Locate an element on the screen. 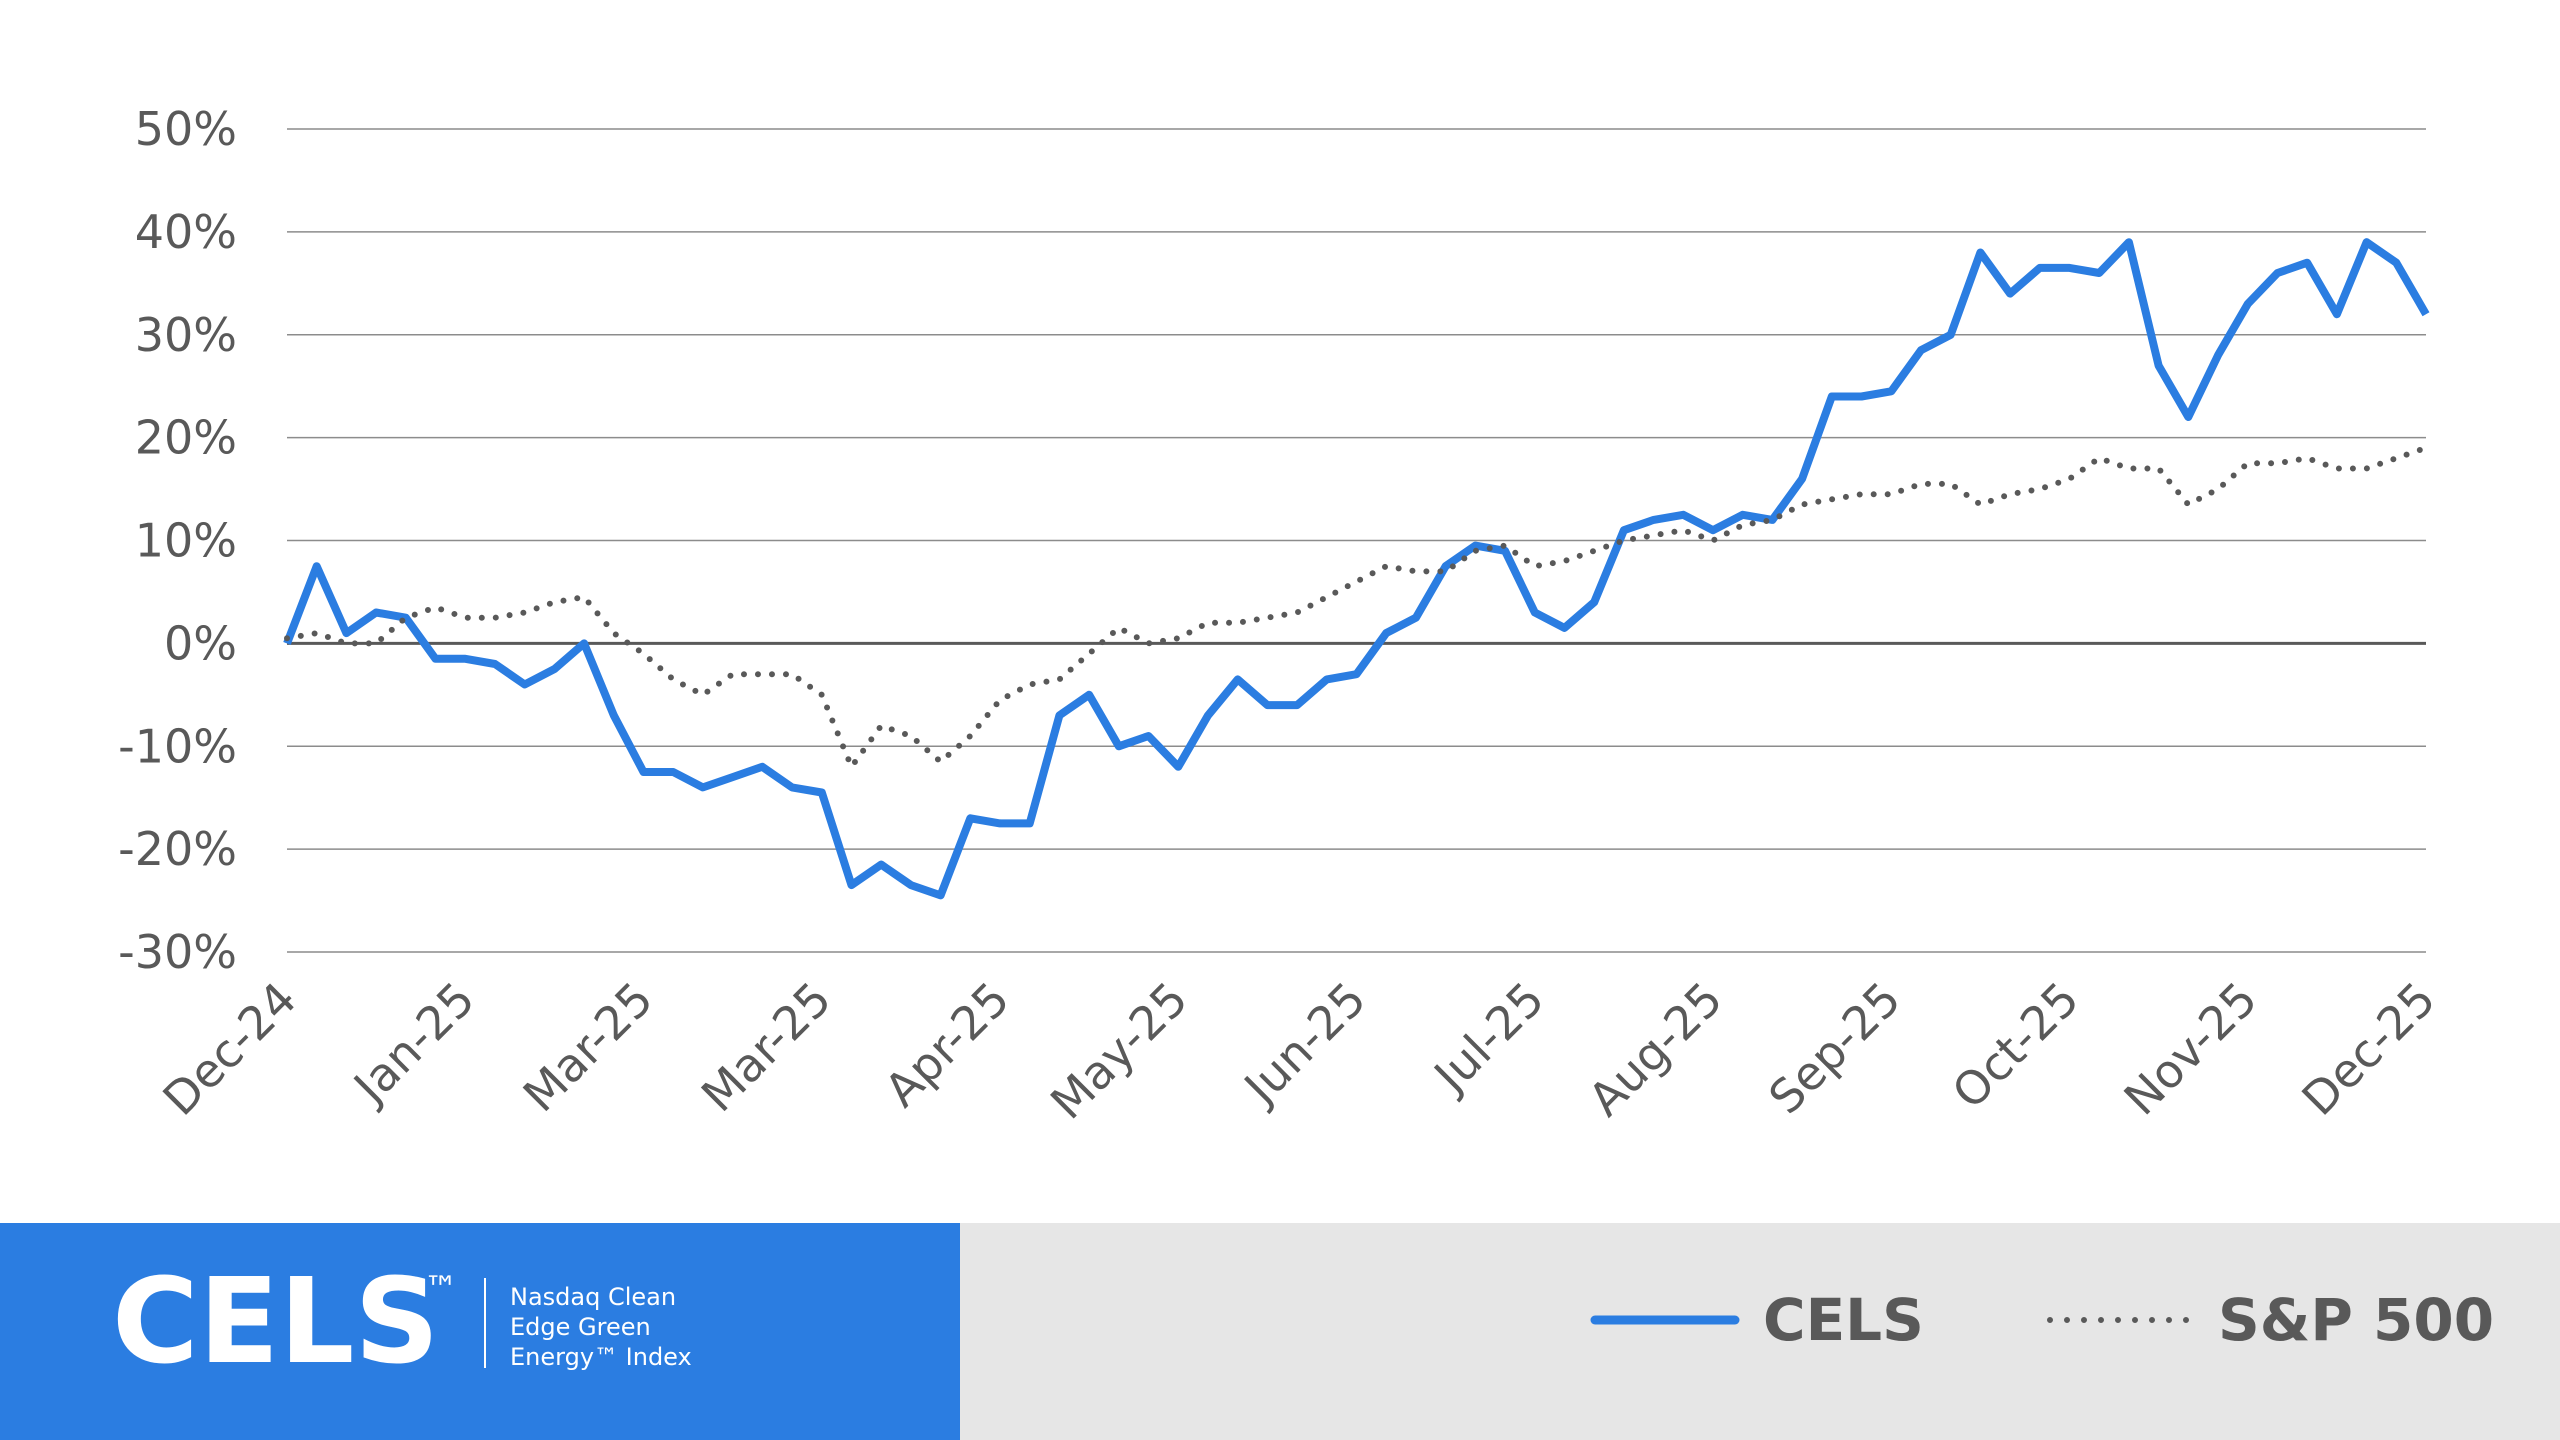  x-tick-label: Dec-25 is located at coordinates (2369, 1049).